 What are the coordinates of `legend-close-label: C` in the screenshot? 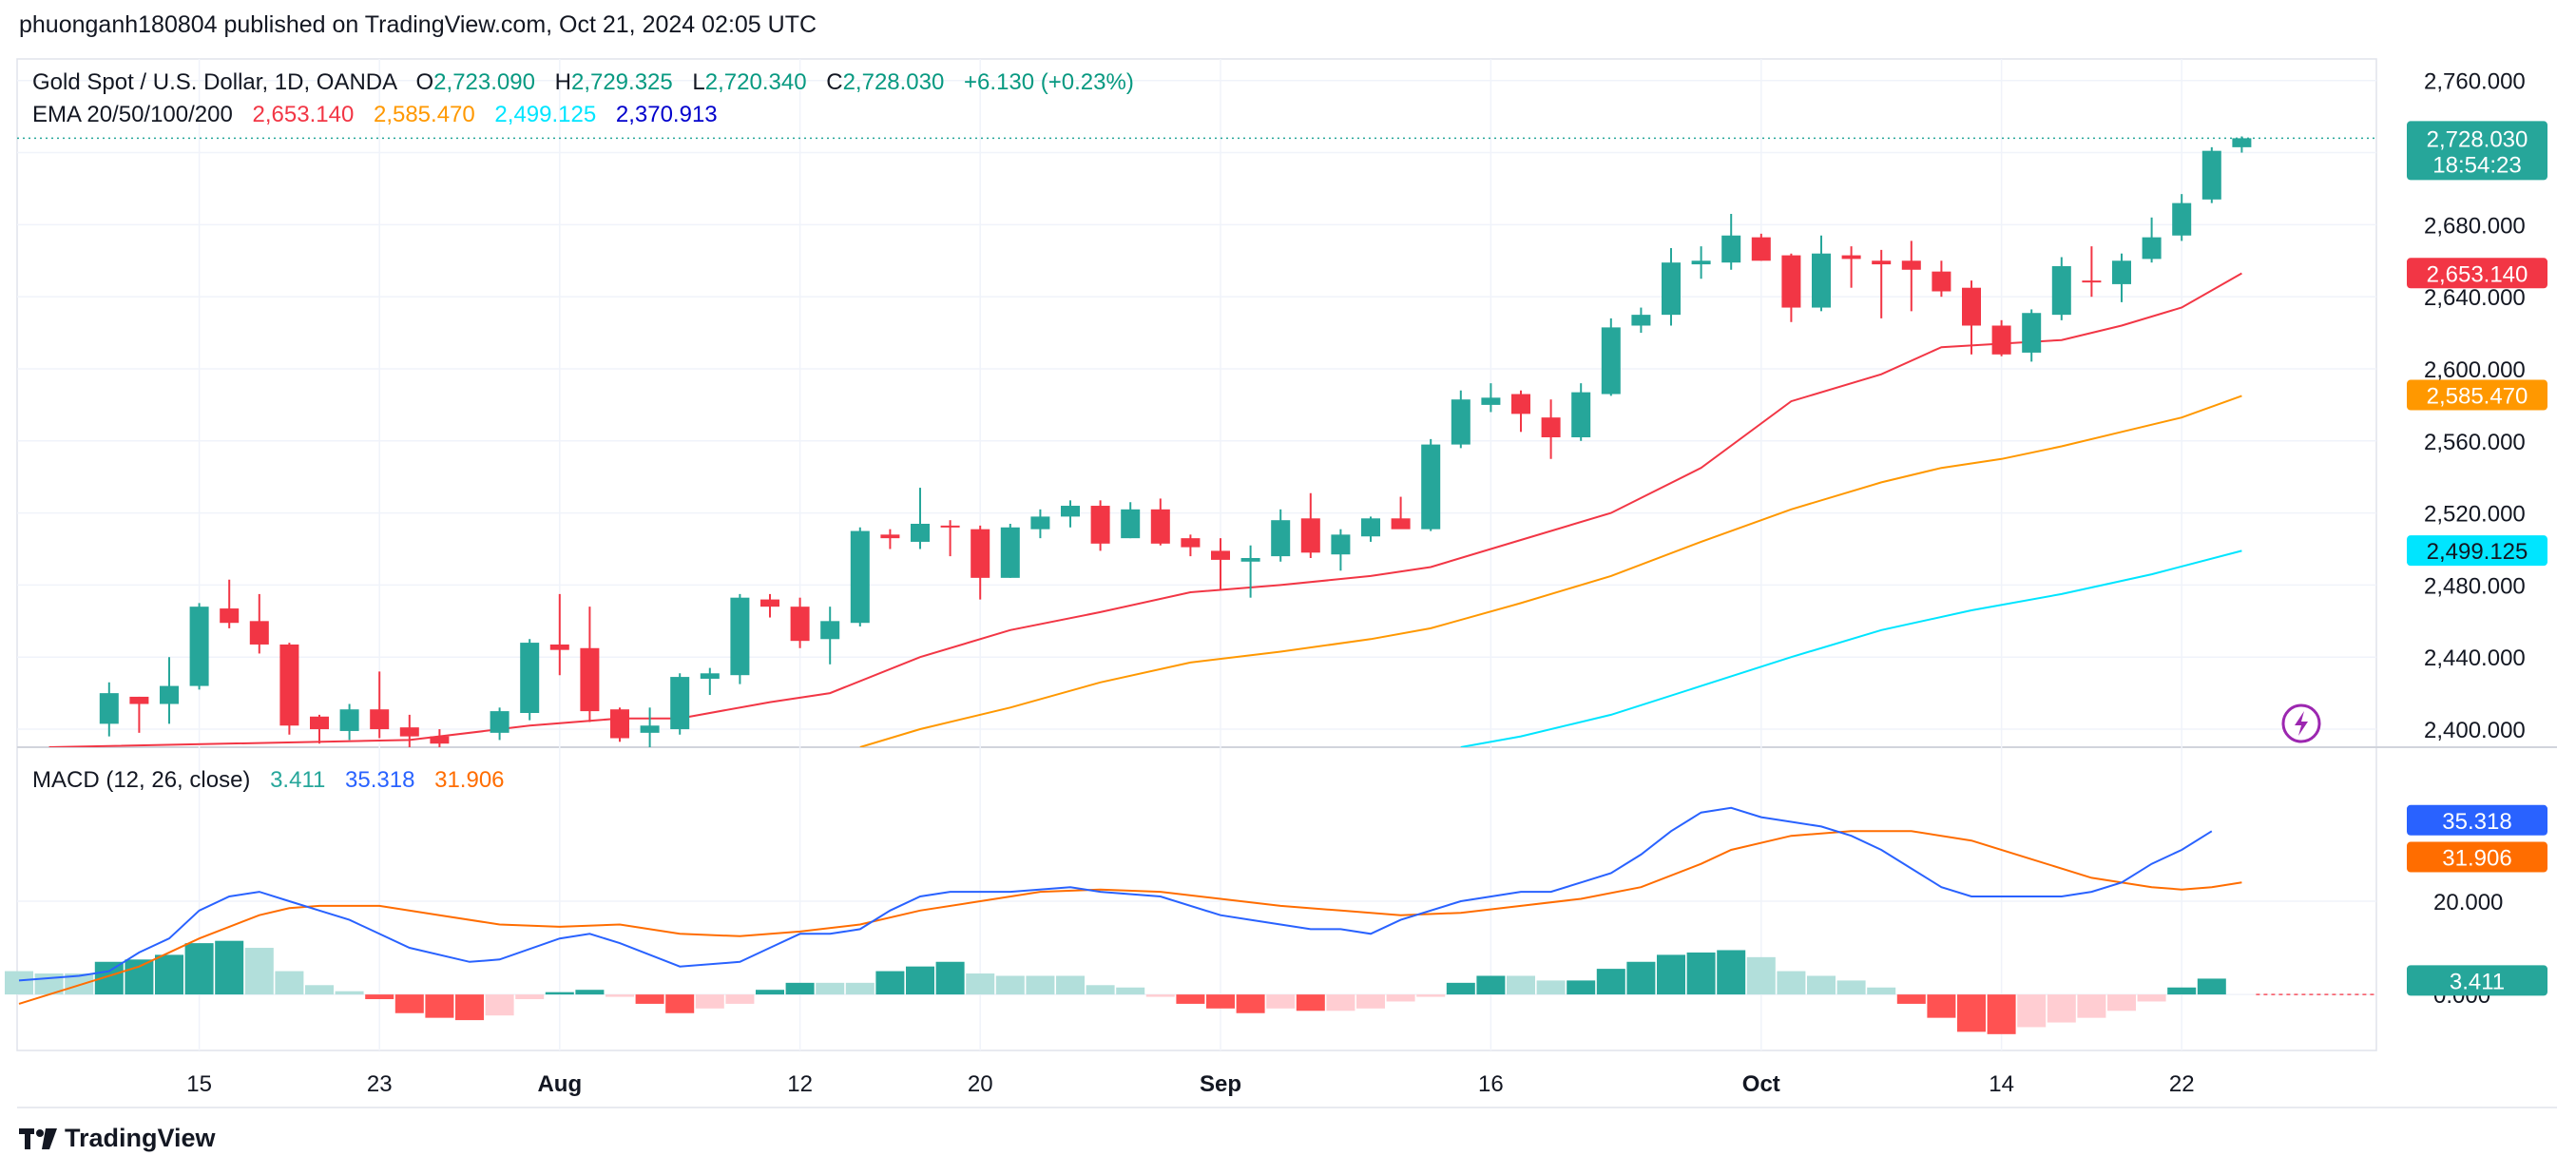 It's located at (834, 82).